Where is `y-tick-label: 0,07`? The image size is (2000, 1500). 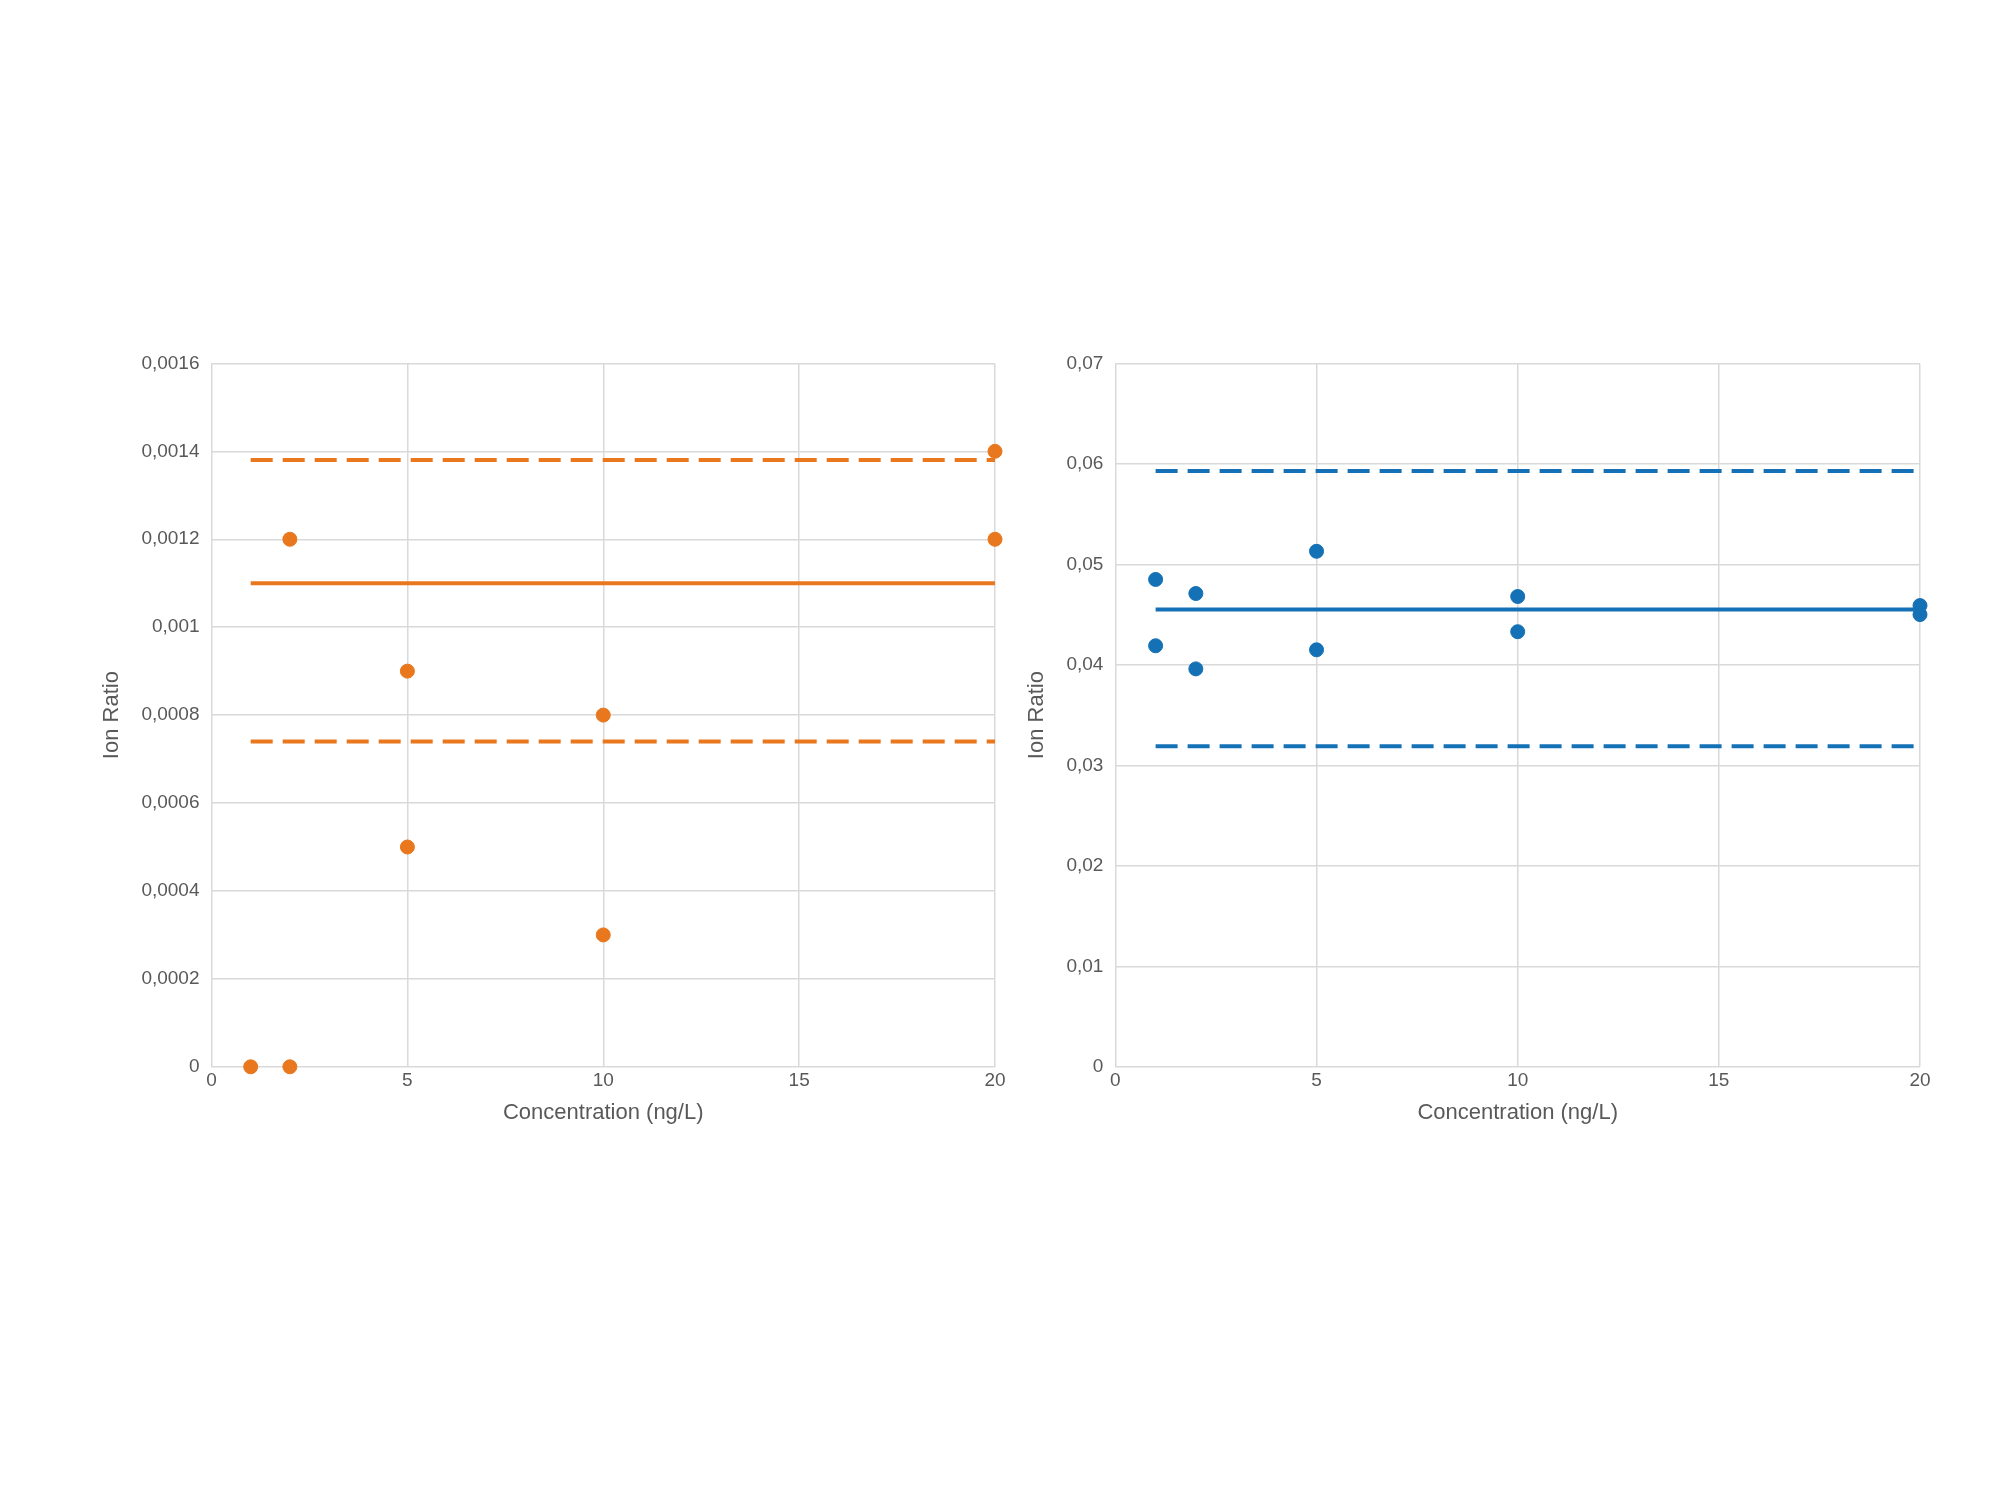
y-tick-label: 0,07 is located at coordinates (1085, 362).